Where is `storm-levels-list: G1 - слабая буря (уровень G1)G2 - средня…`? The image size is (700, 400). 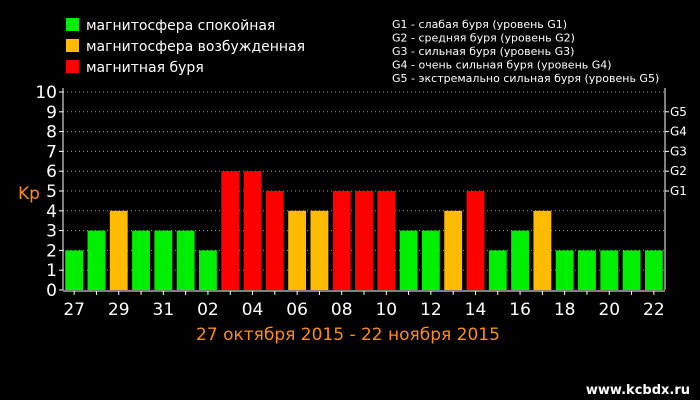 storm-levels-list: G1 - слабая буря (уровень G1)G2 - средня… is located at coordinates (525, 51).